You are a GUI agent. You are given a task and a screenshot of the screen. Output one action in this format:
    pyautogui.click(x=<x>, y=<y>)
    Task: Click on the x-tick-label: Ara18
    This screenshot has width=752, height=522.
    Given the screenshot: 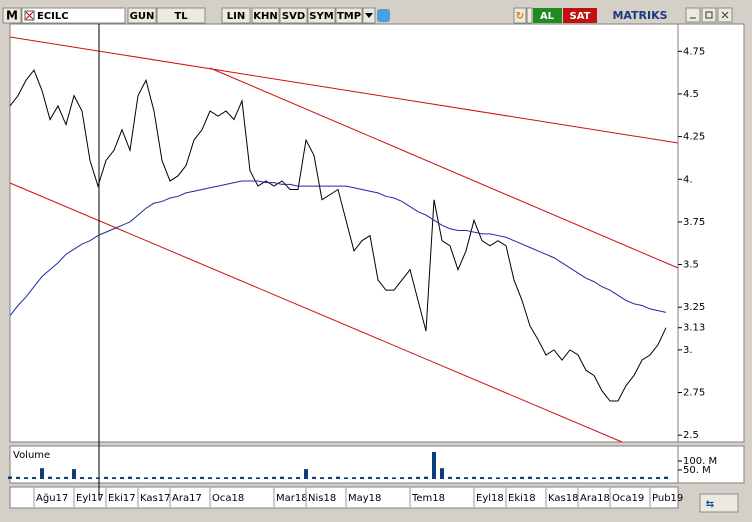 What is the action you would take?
    pyautogui.click(x=595, y=498)
    